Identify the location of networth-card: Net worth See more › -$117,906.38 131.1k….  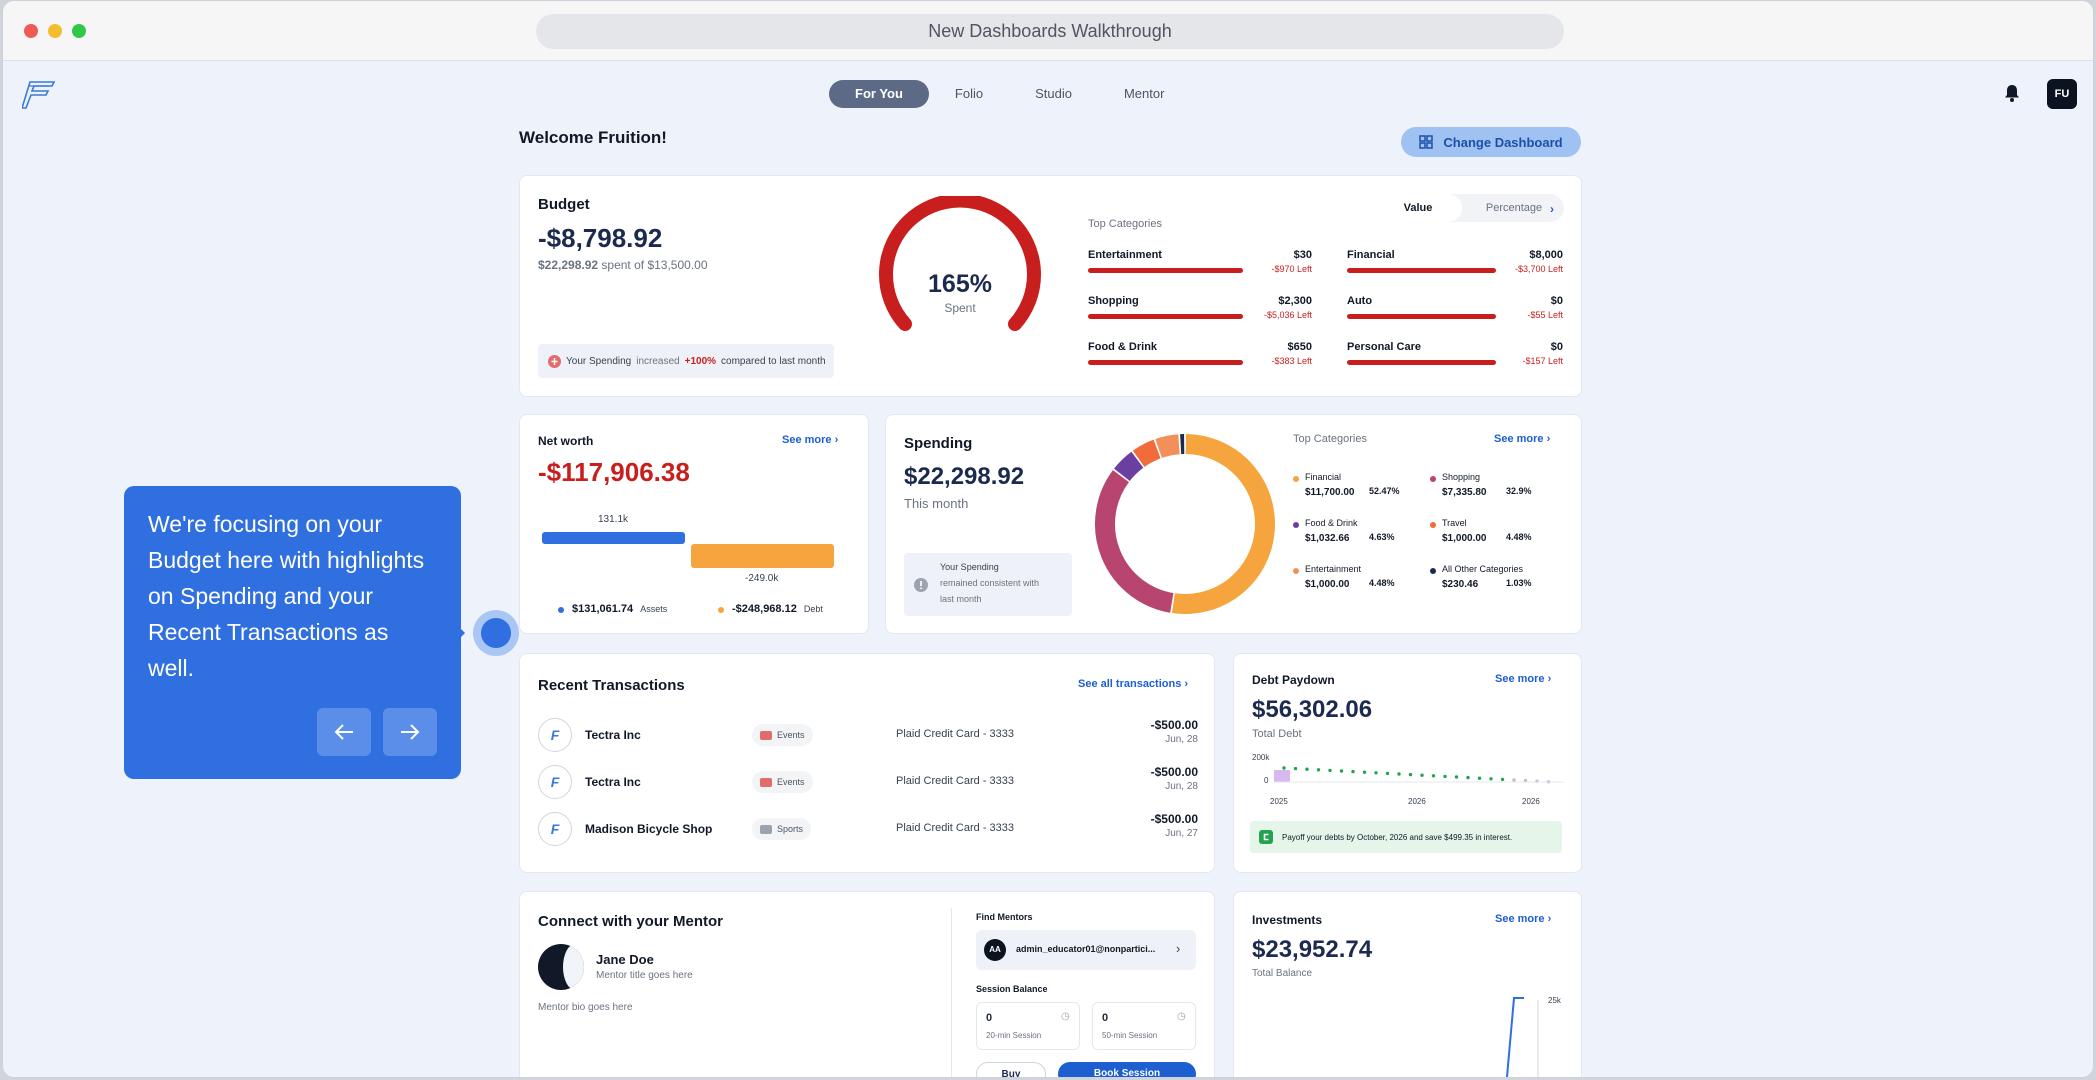
(694, 524).